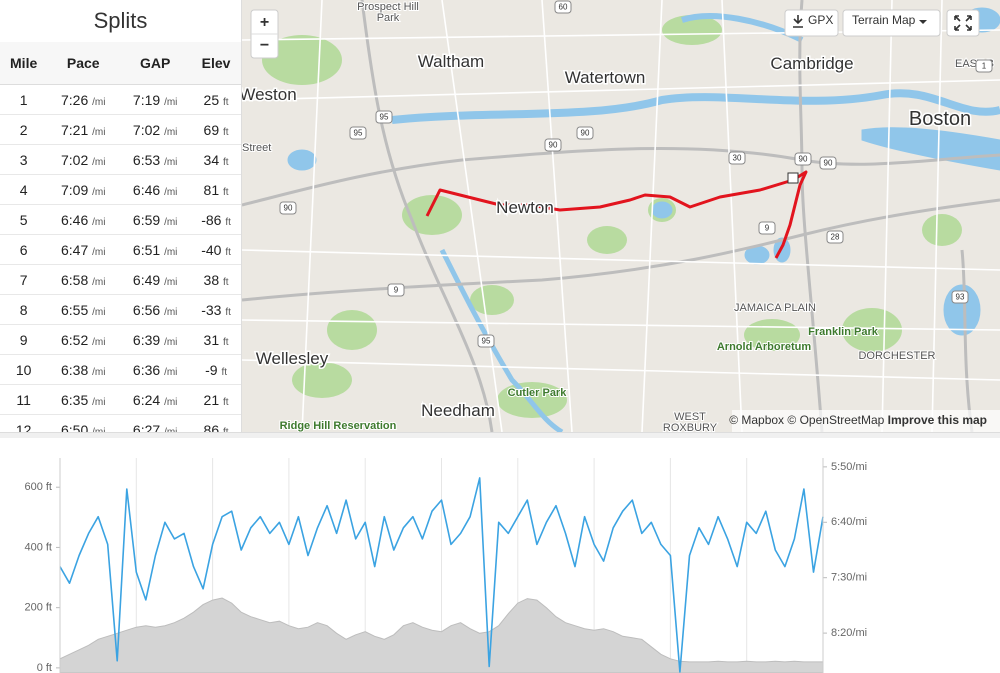 The height and width of the screenshot is (673, 1000). I want to click on attribution-osm: © OpenStreetMap, so click(835, 420).